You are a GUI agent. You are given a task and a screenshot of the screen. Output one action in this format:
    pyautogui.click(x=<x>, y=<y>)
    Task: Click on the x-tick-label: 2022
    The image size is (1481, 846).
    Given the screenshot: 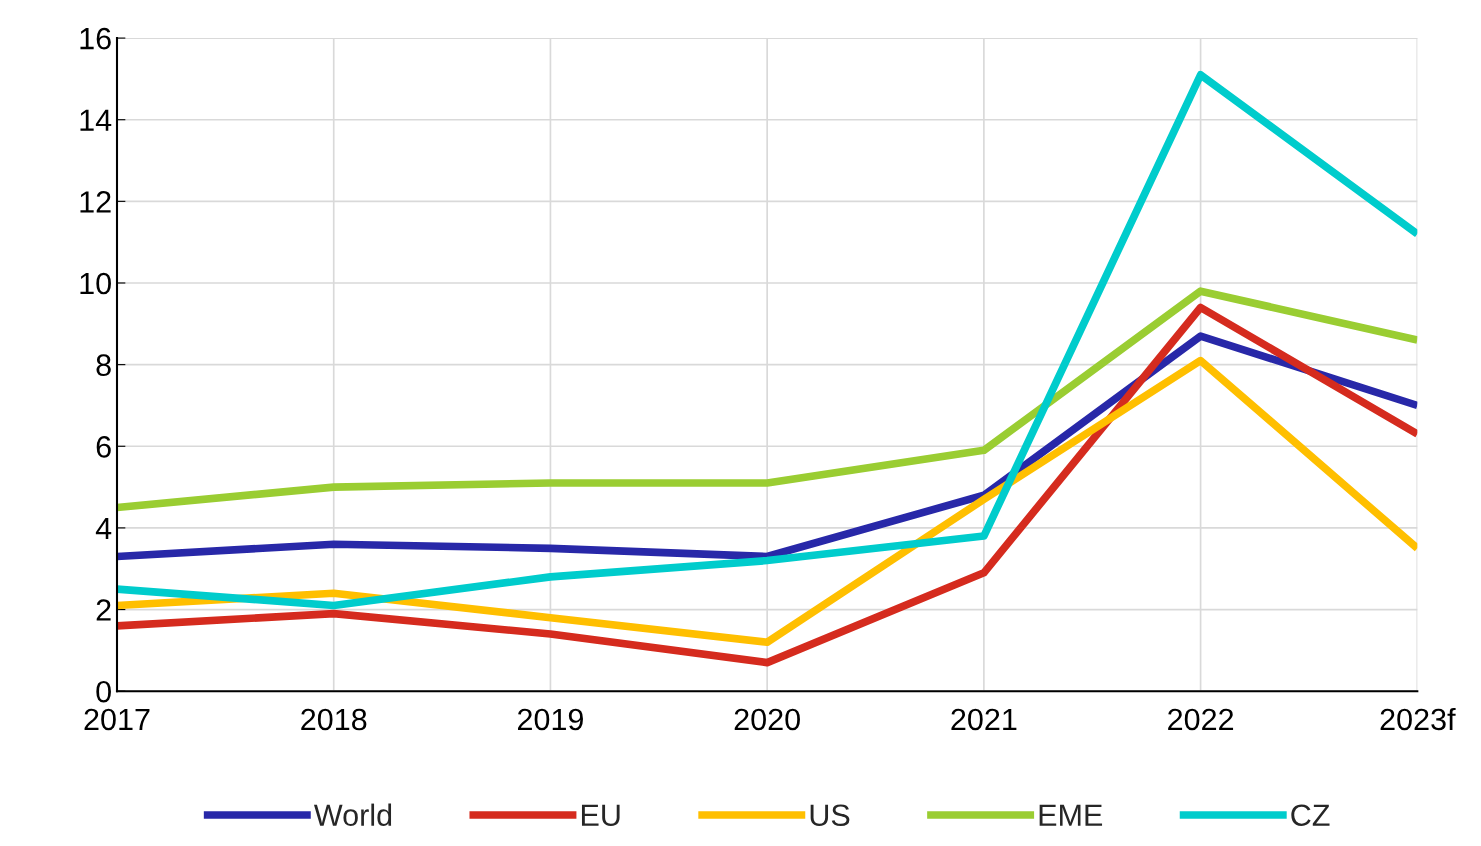 What is the action you would take?
    pyautogui.click(x=1201, y=719)
    